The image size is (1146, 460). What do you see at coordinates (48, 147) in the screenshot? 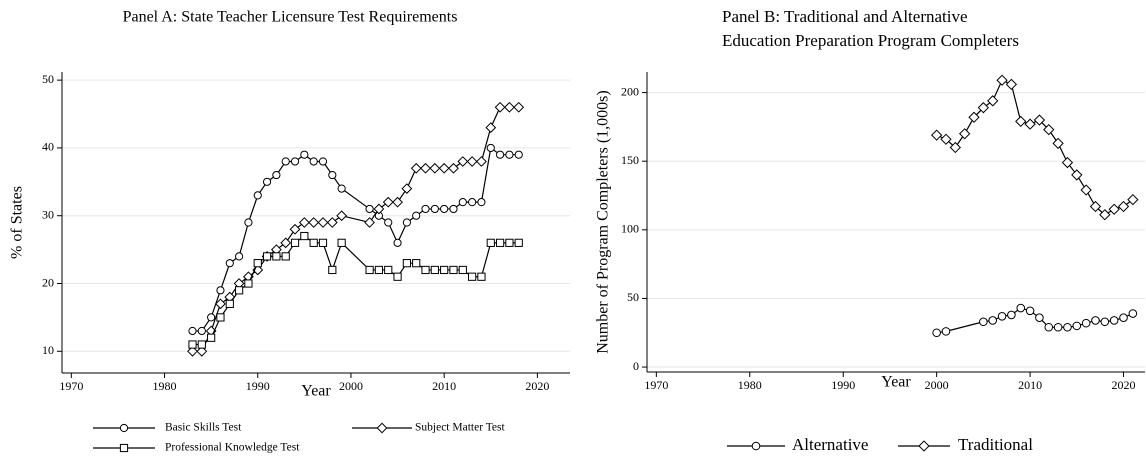
I see `y-tick-label: 40` at bounding box center [48, 147].